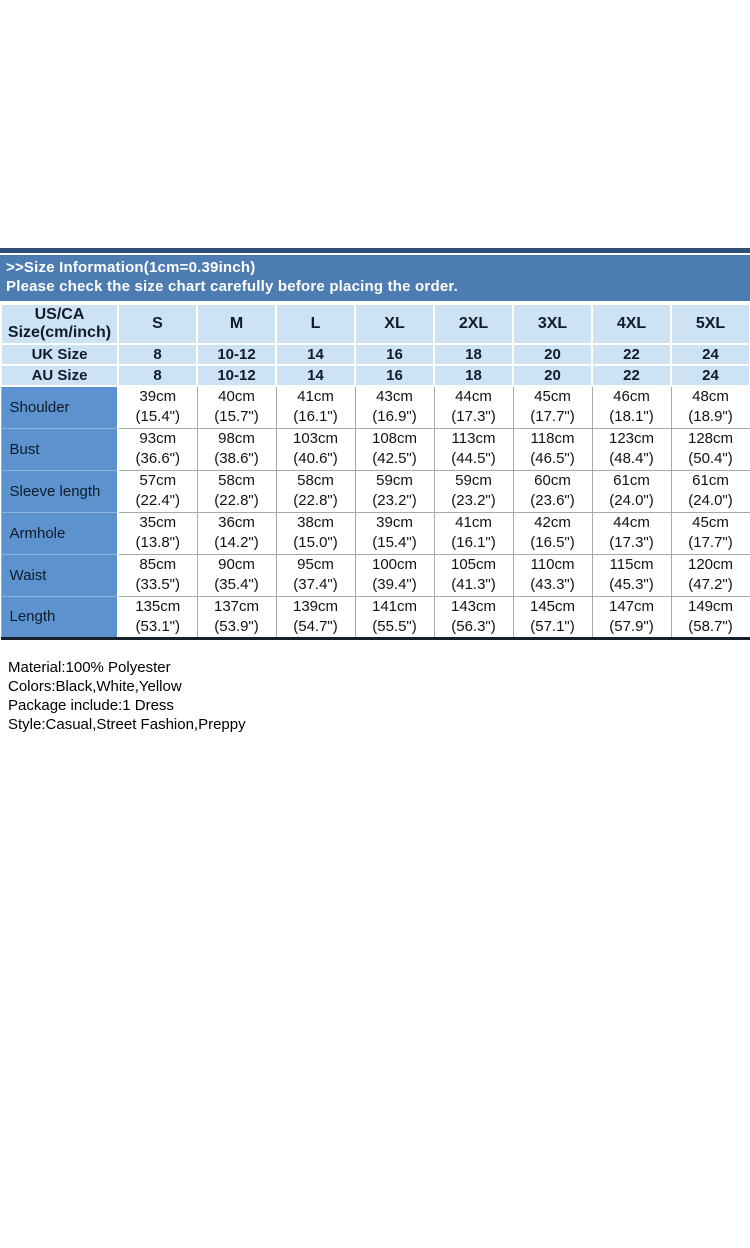 Image resolution: width=750 pixels, height=1248 pixels. What do you see at coordinates (315, 449) in the screenshot?
I see `measurement-cell: 103cm (40.6")` at bounding box center [315, 449].